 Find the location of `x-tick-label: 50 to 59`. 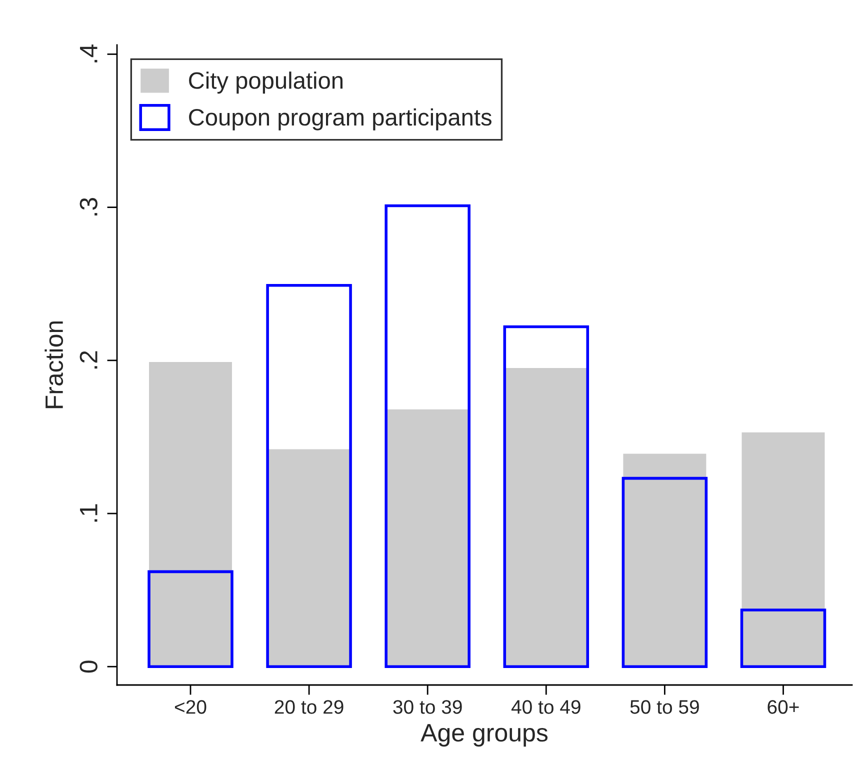

x-tick-label: 50 to 59 is located at coordinates (664, 707).